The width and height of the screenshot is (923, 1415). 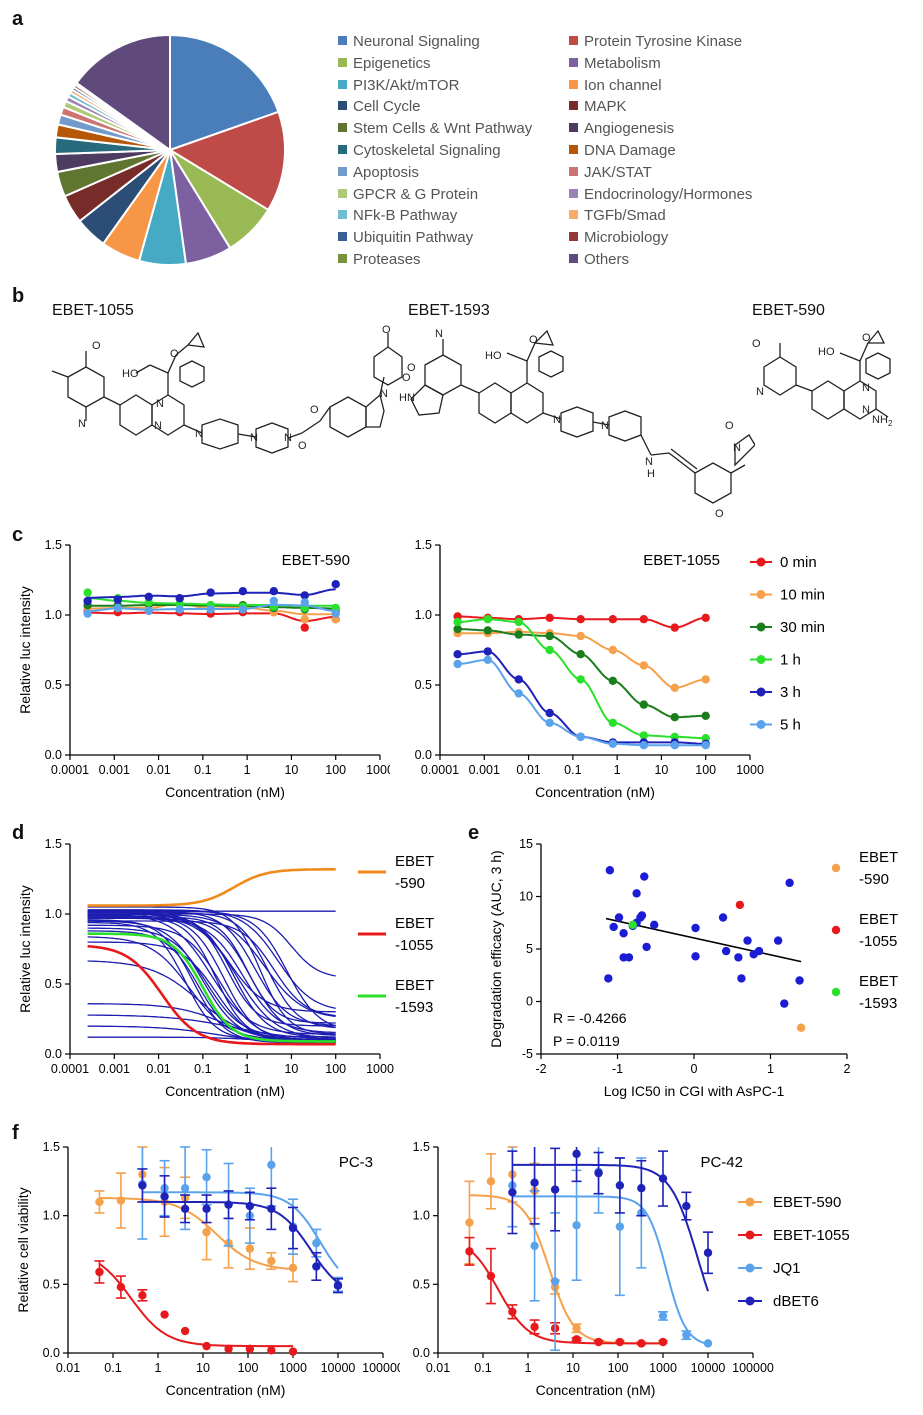 What do you see at coordinates (798, 562) in the screenshot?
I see `legend-label-0-min: 0 min` at bounding box center [798, 562].